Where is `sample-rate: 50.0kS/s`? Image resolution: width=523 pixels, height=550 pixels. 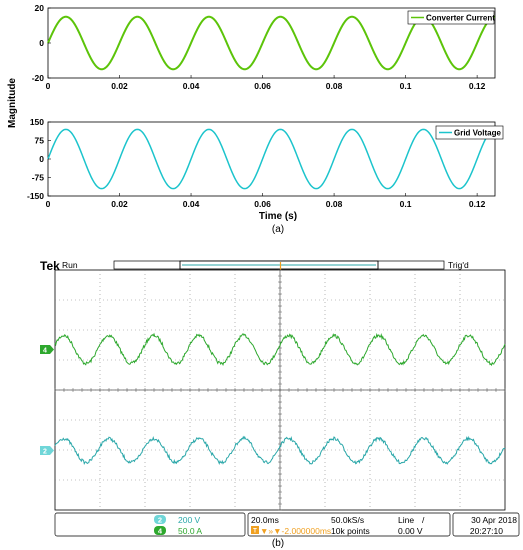 sample-rate: 50.0kS/s is located at coordinates (347, 520).